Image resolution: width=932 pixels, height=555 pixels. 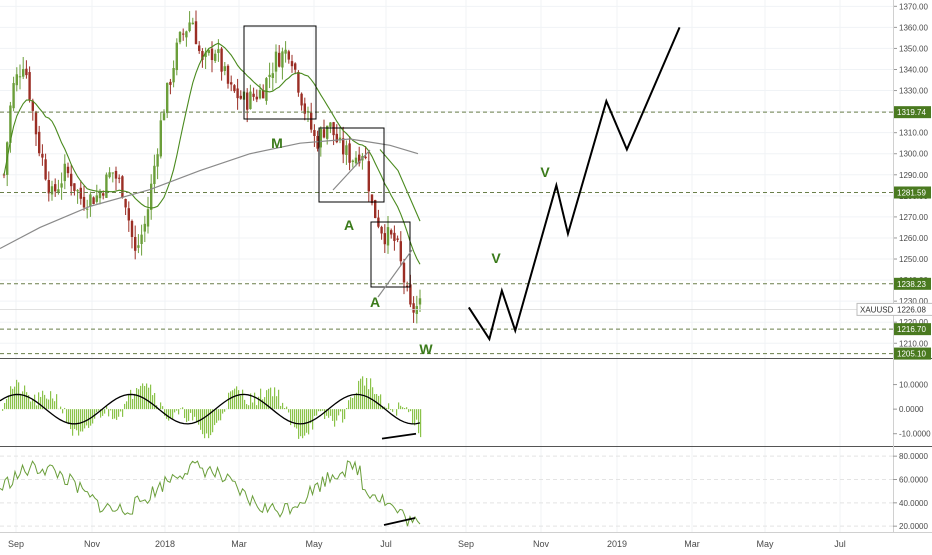 I want to click on y-tick-label: 1330.00, so click(x=913, y=91).